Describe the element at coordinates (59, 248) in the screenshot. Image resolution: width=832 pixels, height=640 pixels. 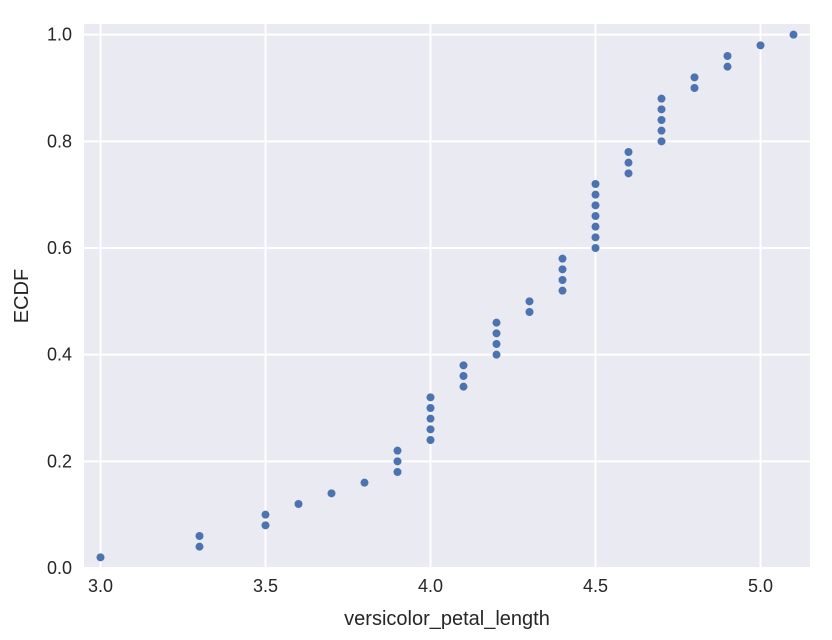
I see `y-tick-label: 0.6` at that location.